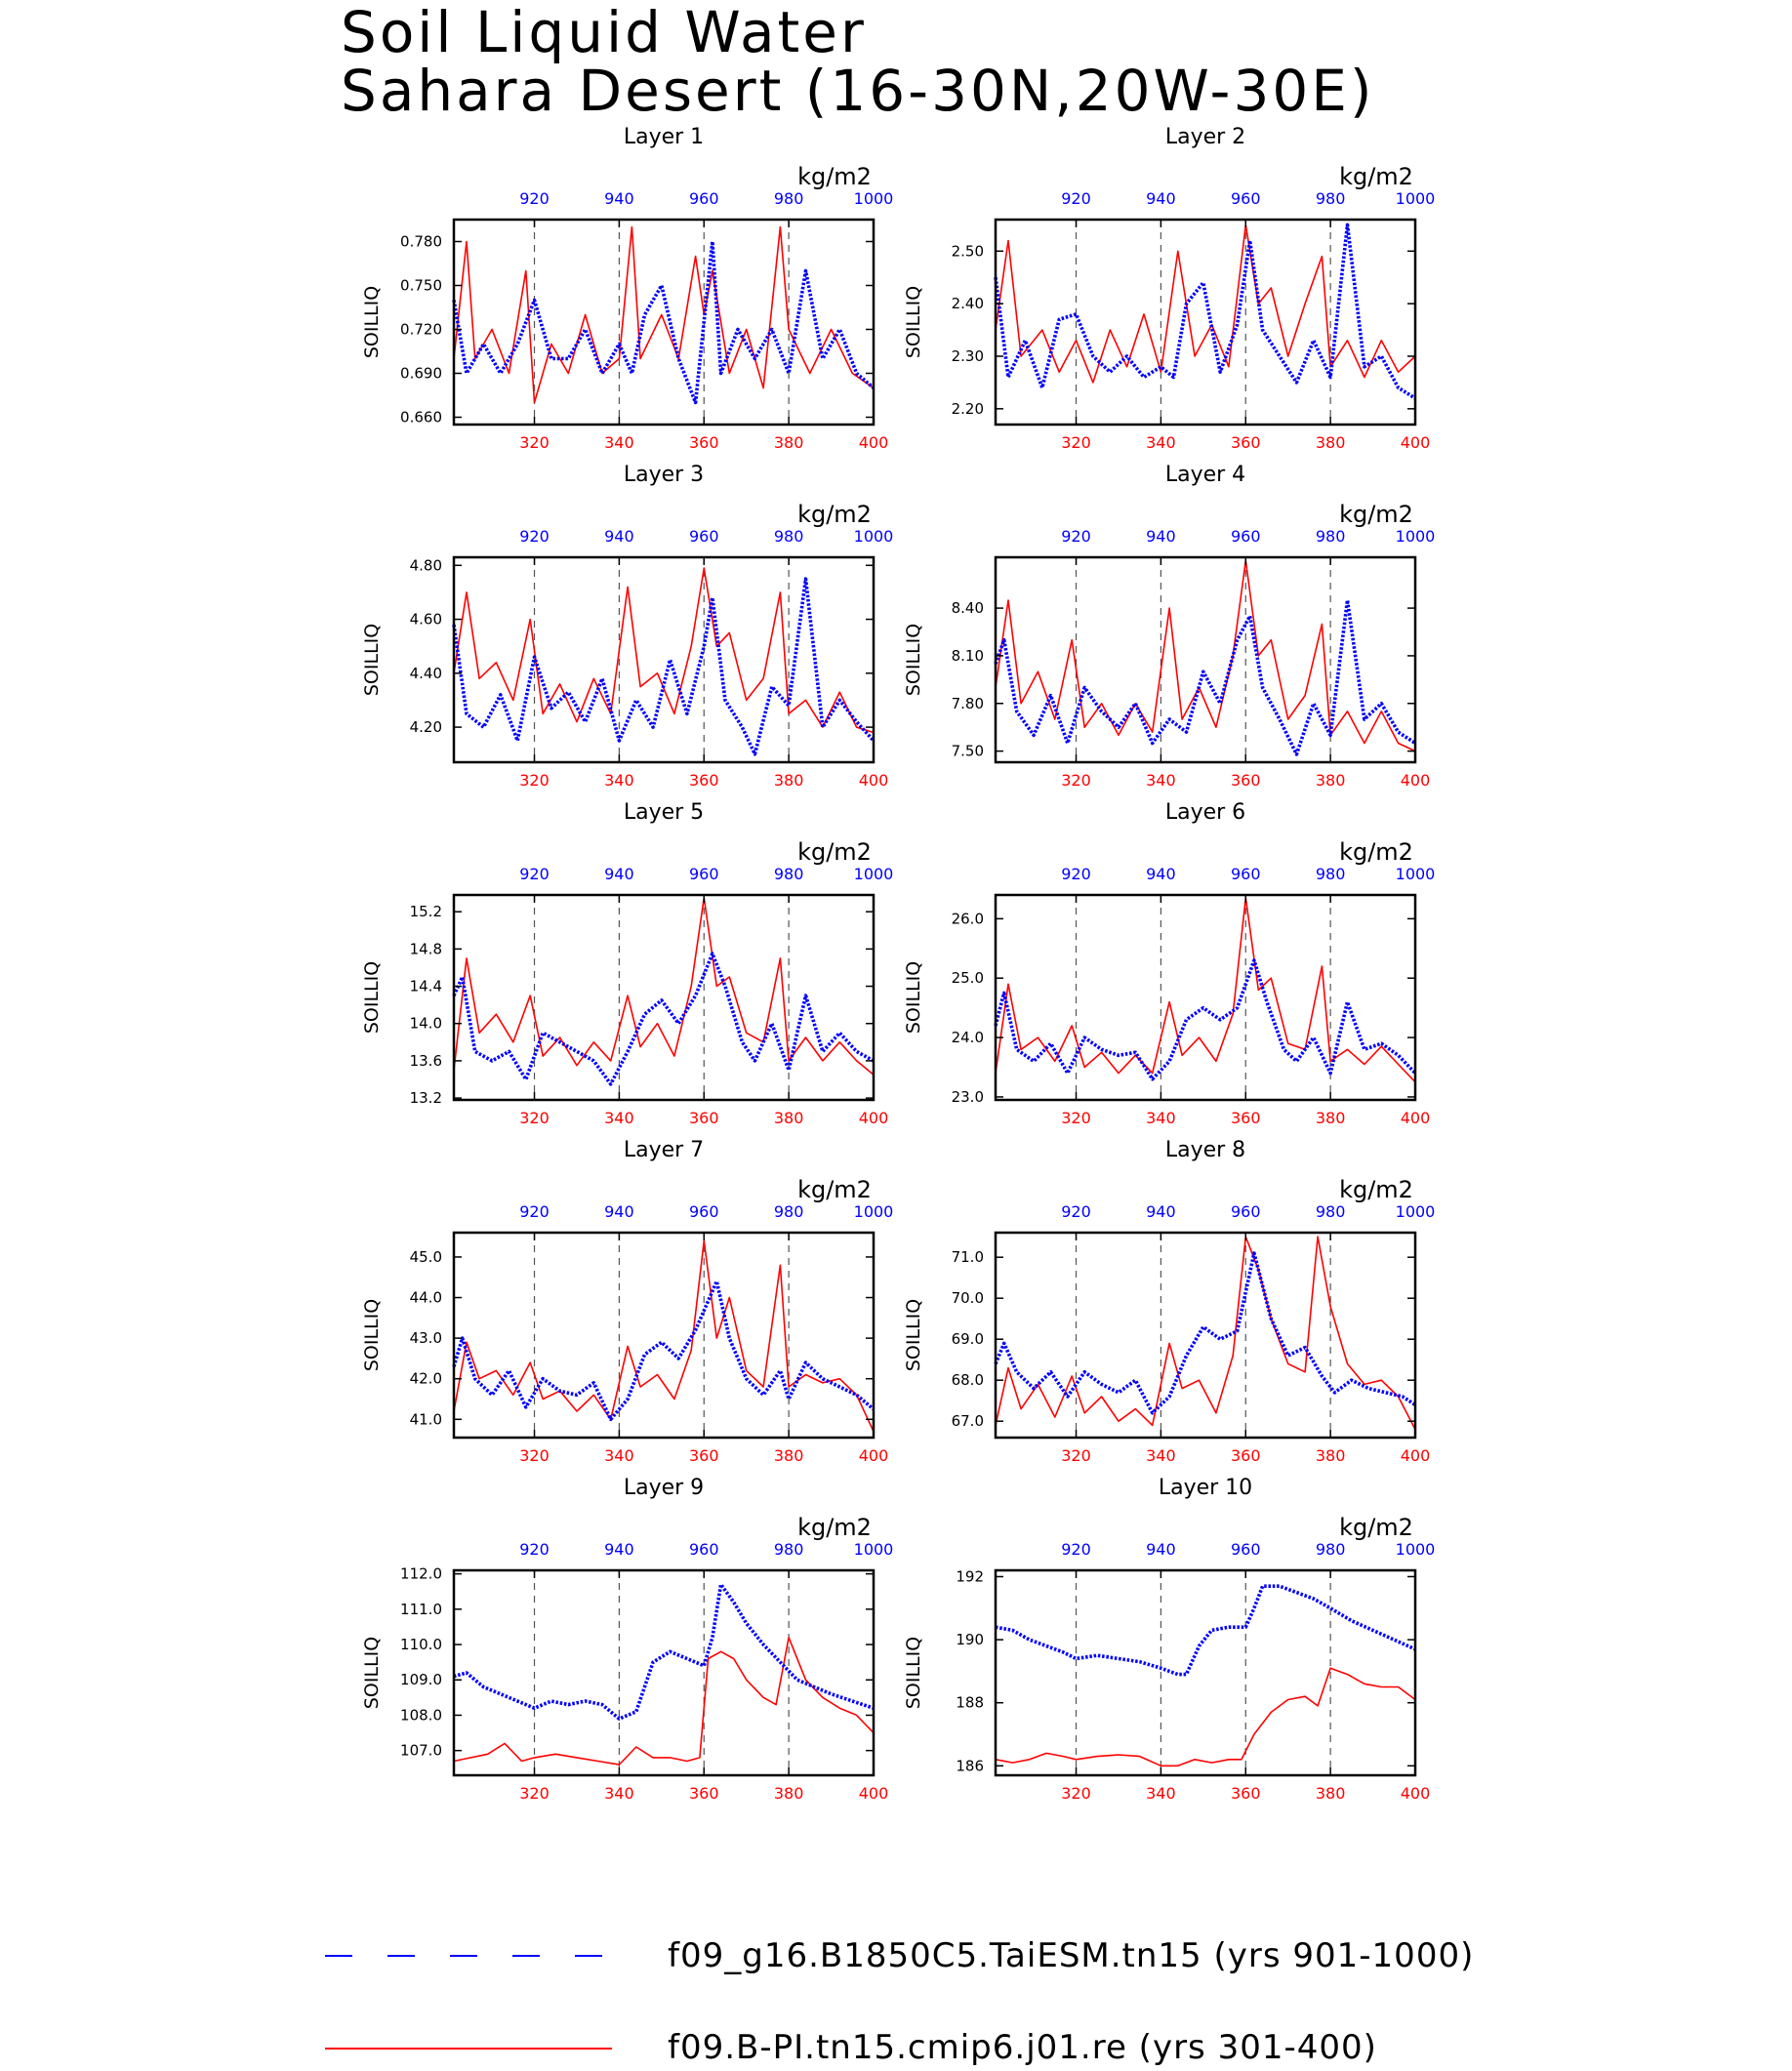  What do you see at coordinates (604, 32) in the screenshot?
I see `chart-title-line-1: Soil Liquid Water` at bounding box center [604, 32].